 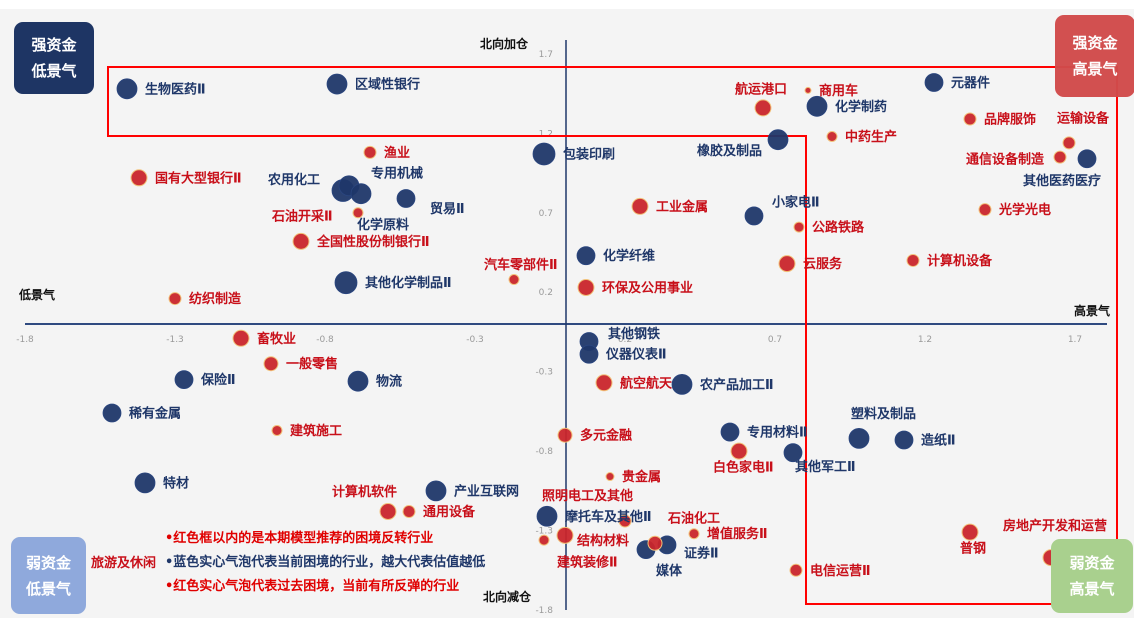 What do you see at coordinates (840, 571) in the screenshot?
I see `bubble-label: 电信运营Ⅱ` at bounding box center [840, 571].